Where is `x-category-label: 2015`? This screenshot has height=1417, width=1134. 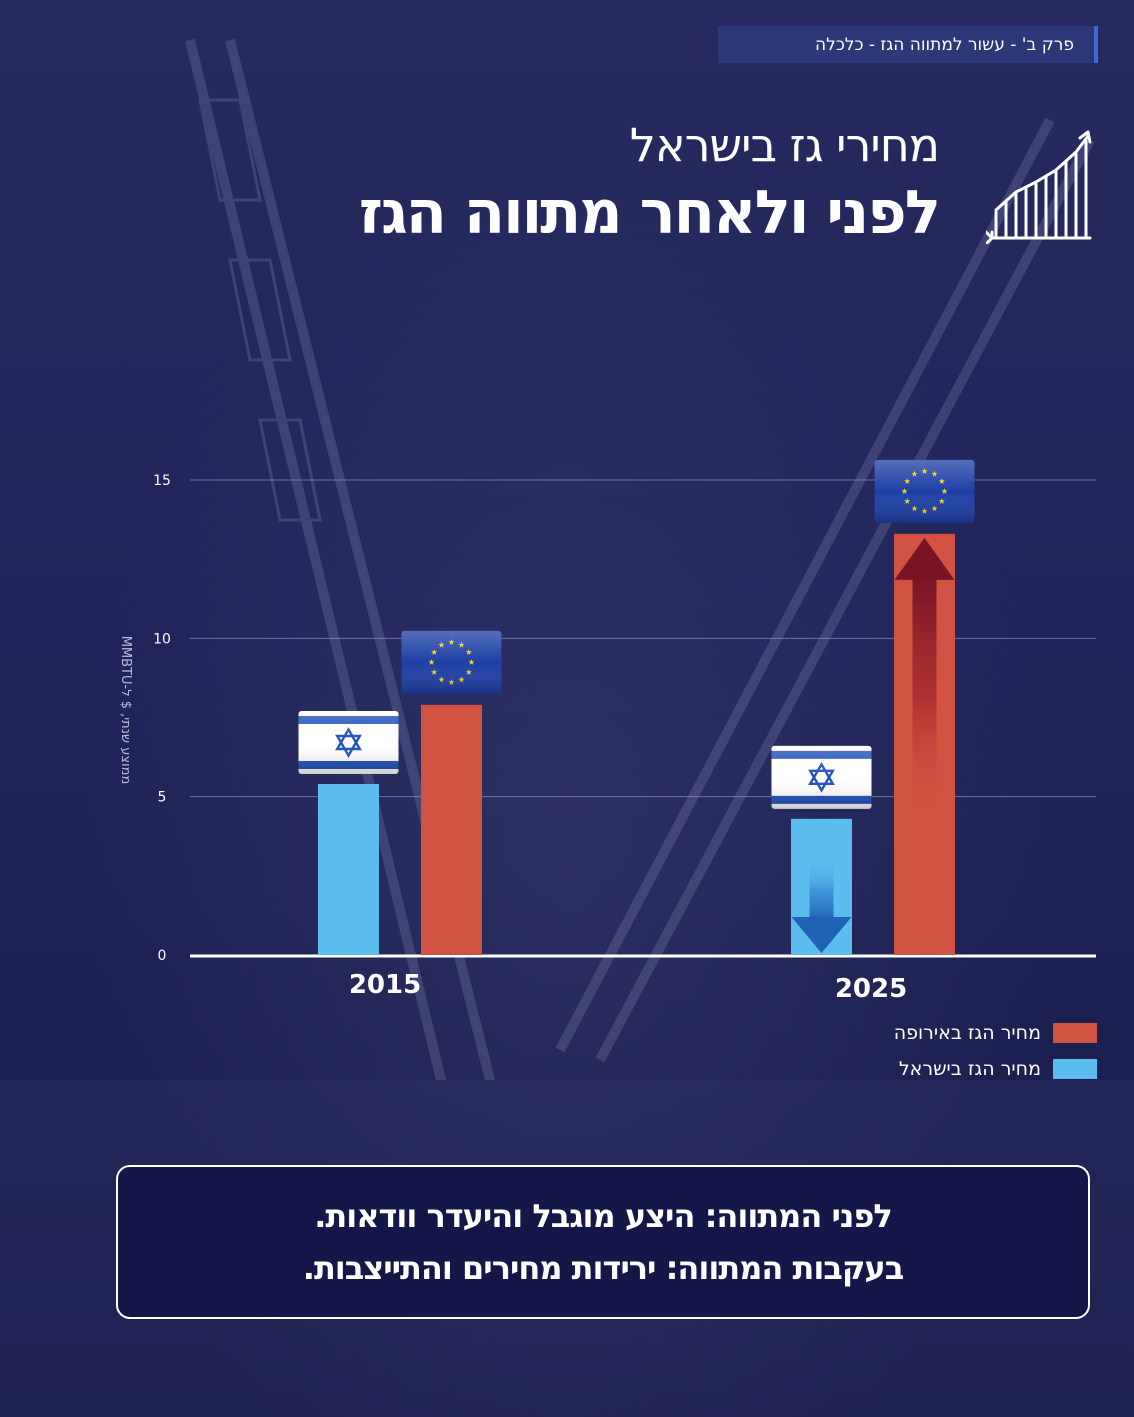 x-category-label: 2015 is located at coordinates (385, 985).